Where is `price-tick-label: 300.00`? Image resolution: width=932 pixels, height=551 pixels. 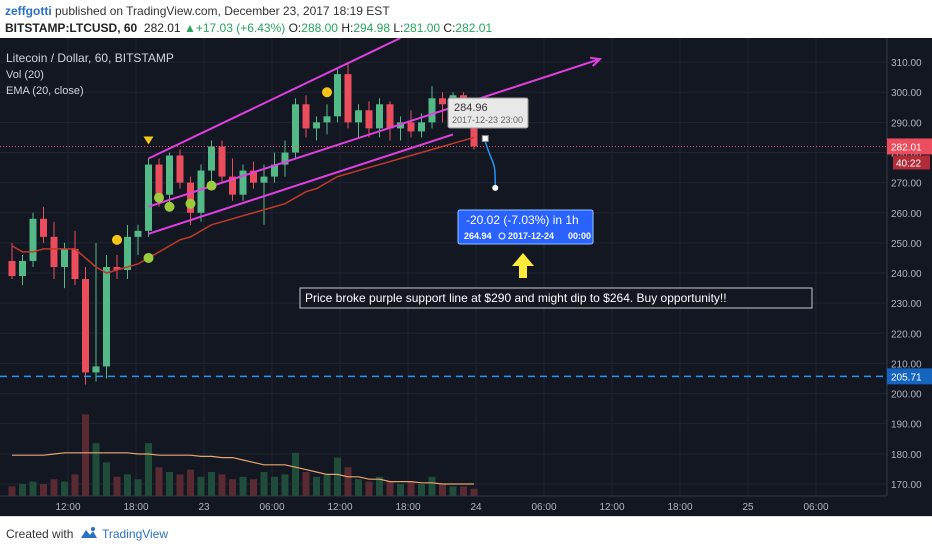 price-tick-label: 300.00 is located at coordinates (906, 93).